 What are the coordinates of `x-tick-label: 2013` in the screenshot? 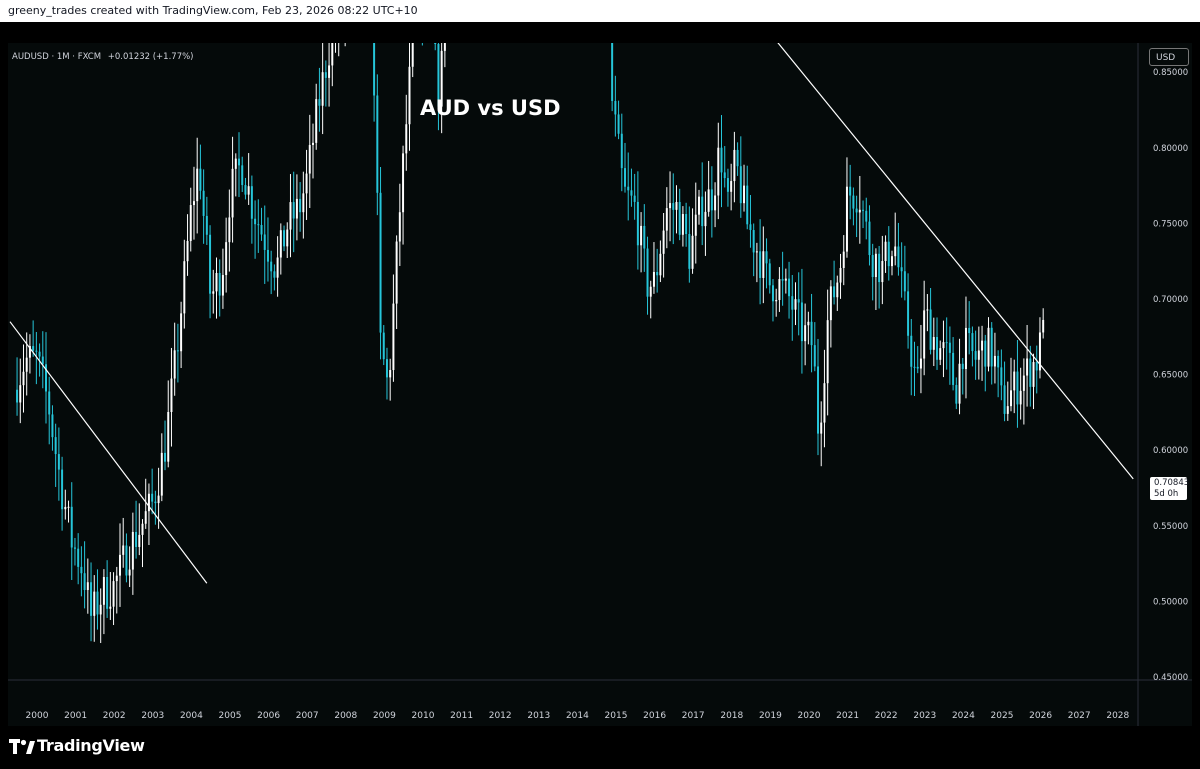 It's located at (538, 716).